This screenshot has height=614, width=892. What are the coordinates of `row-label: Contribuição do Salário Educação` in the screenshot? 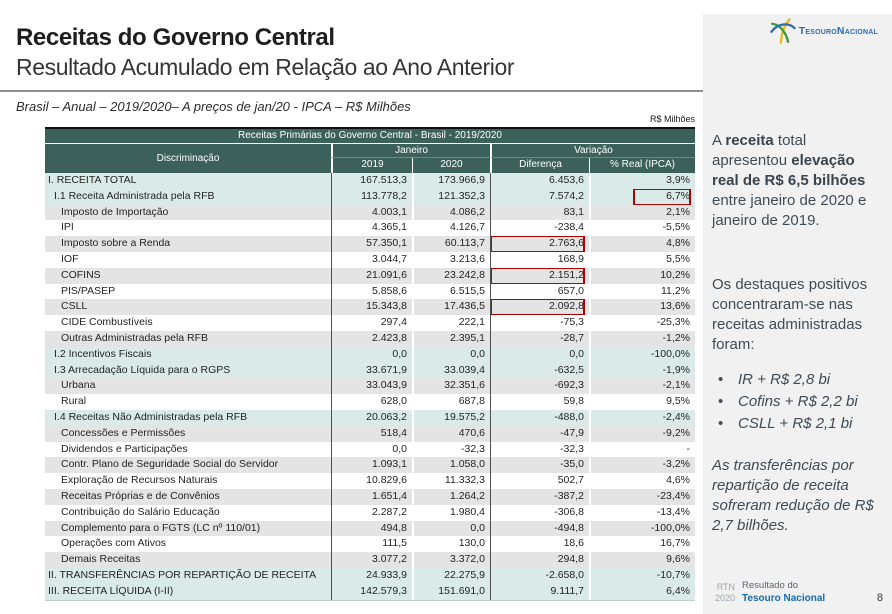 It's located at (140, 511).